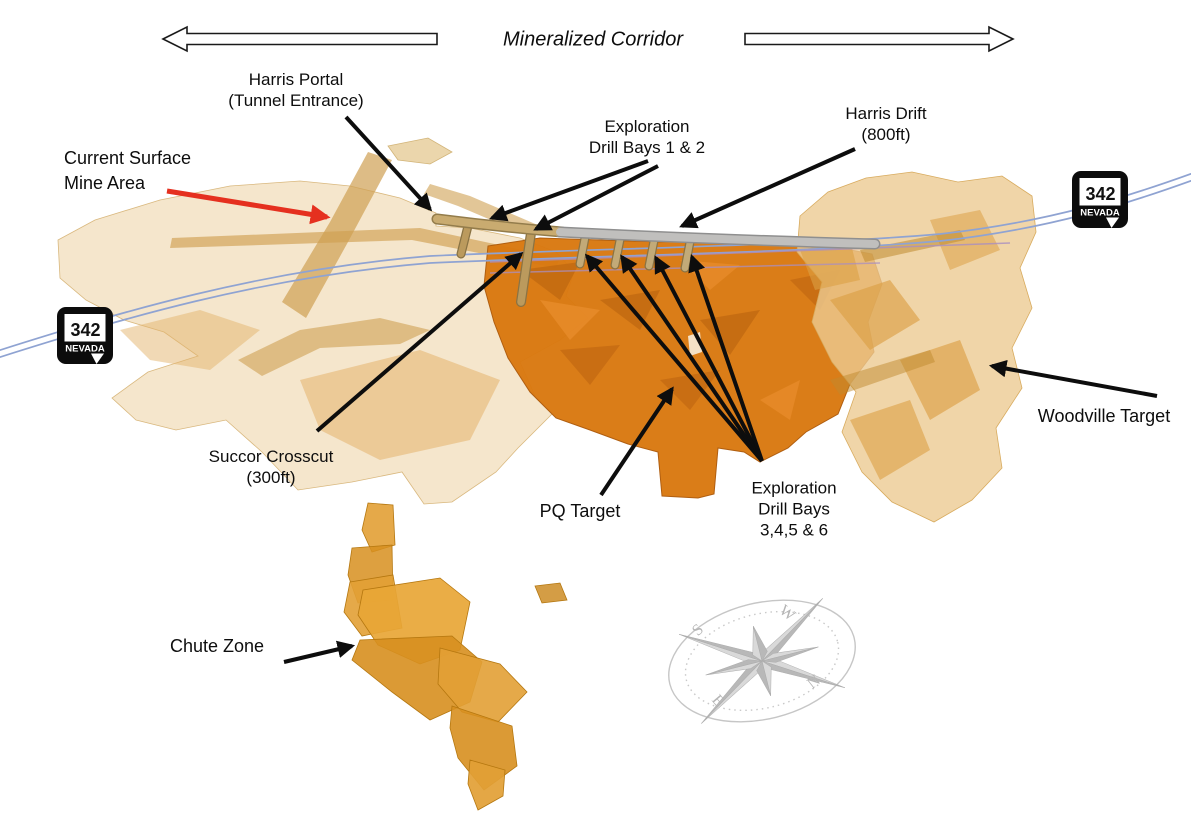  Describe the element at coordinates (636, 441) in the screenshot. I see `pq-target-arrow` at that location.